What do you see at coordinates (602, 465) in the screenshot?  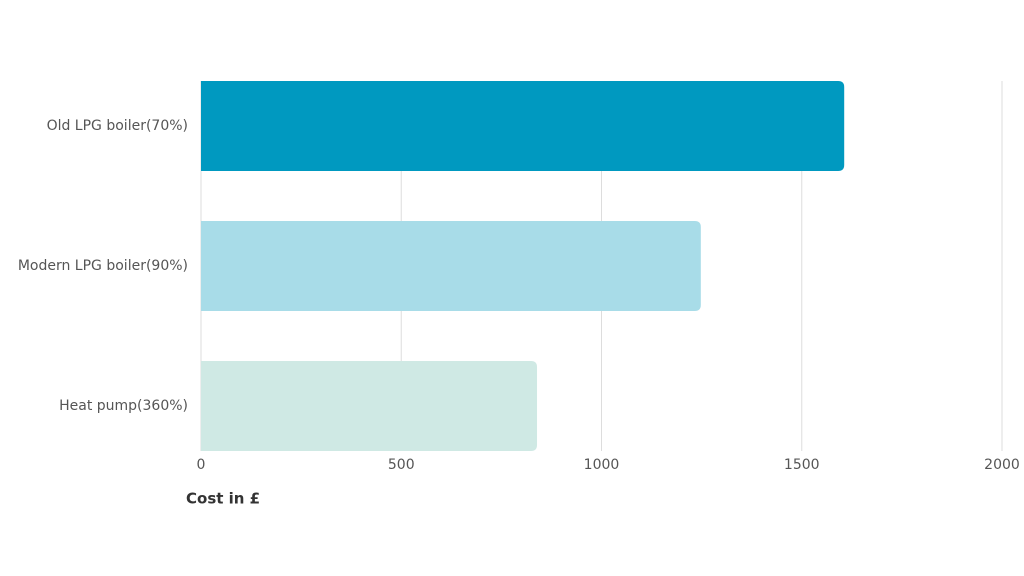 I see `x-tick-label: 1000` at bounding box center [602, 465].